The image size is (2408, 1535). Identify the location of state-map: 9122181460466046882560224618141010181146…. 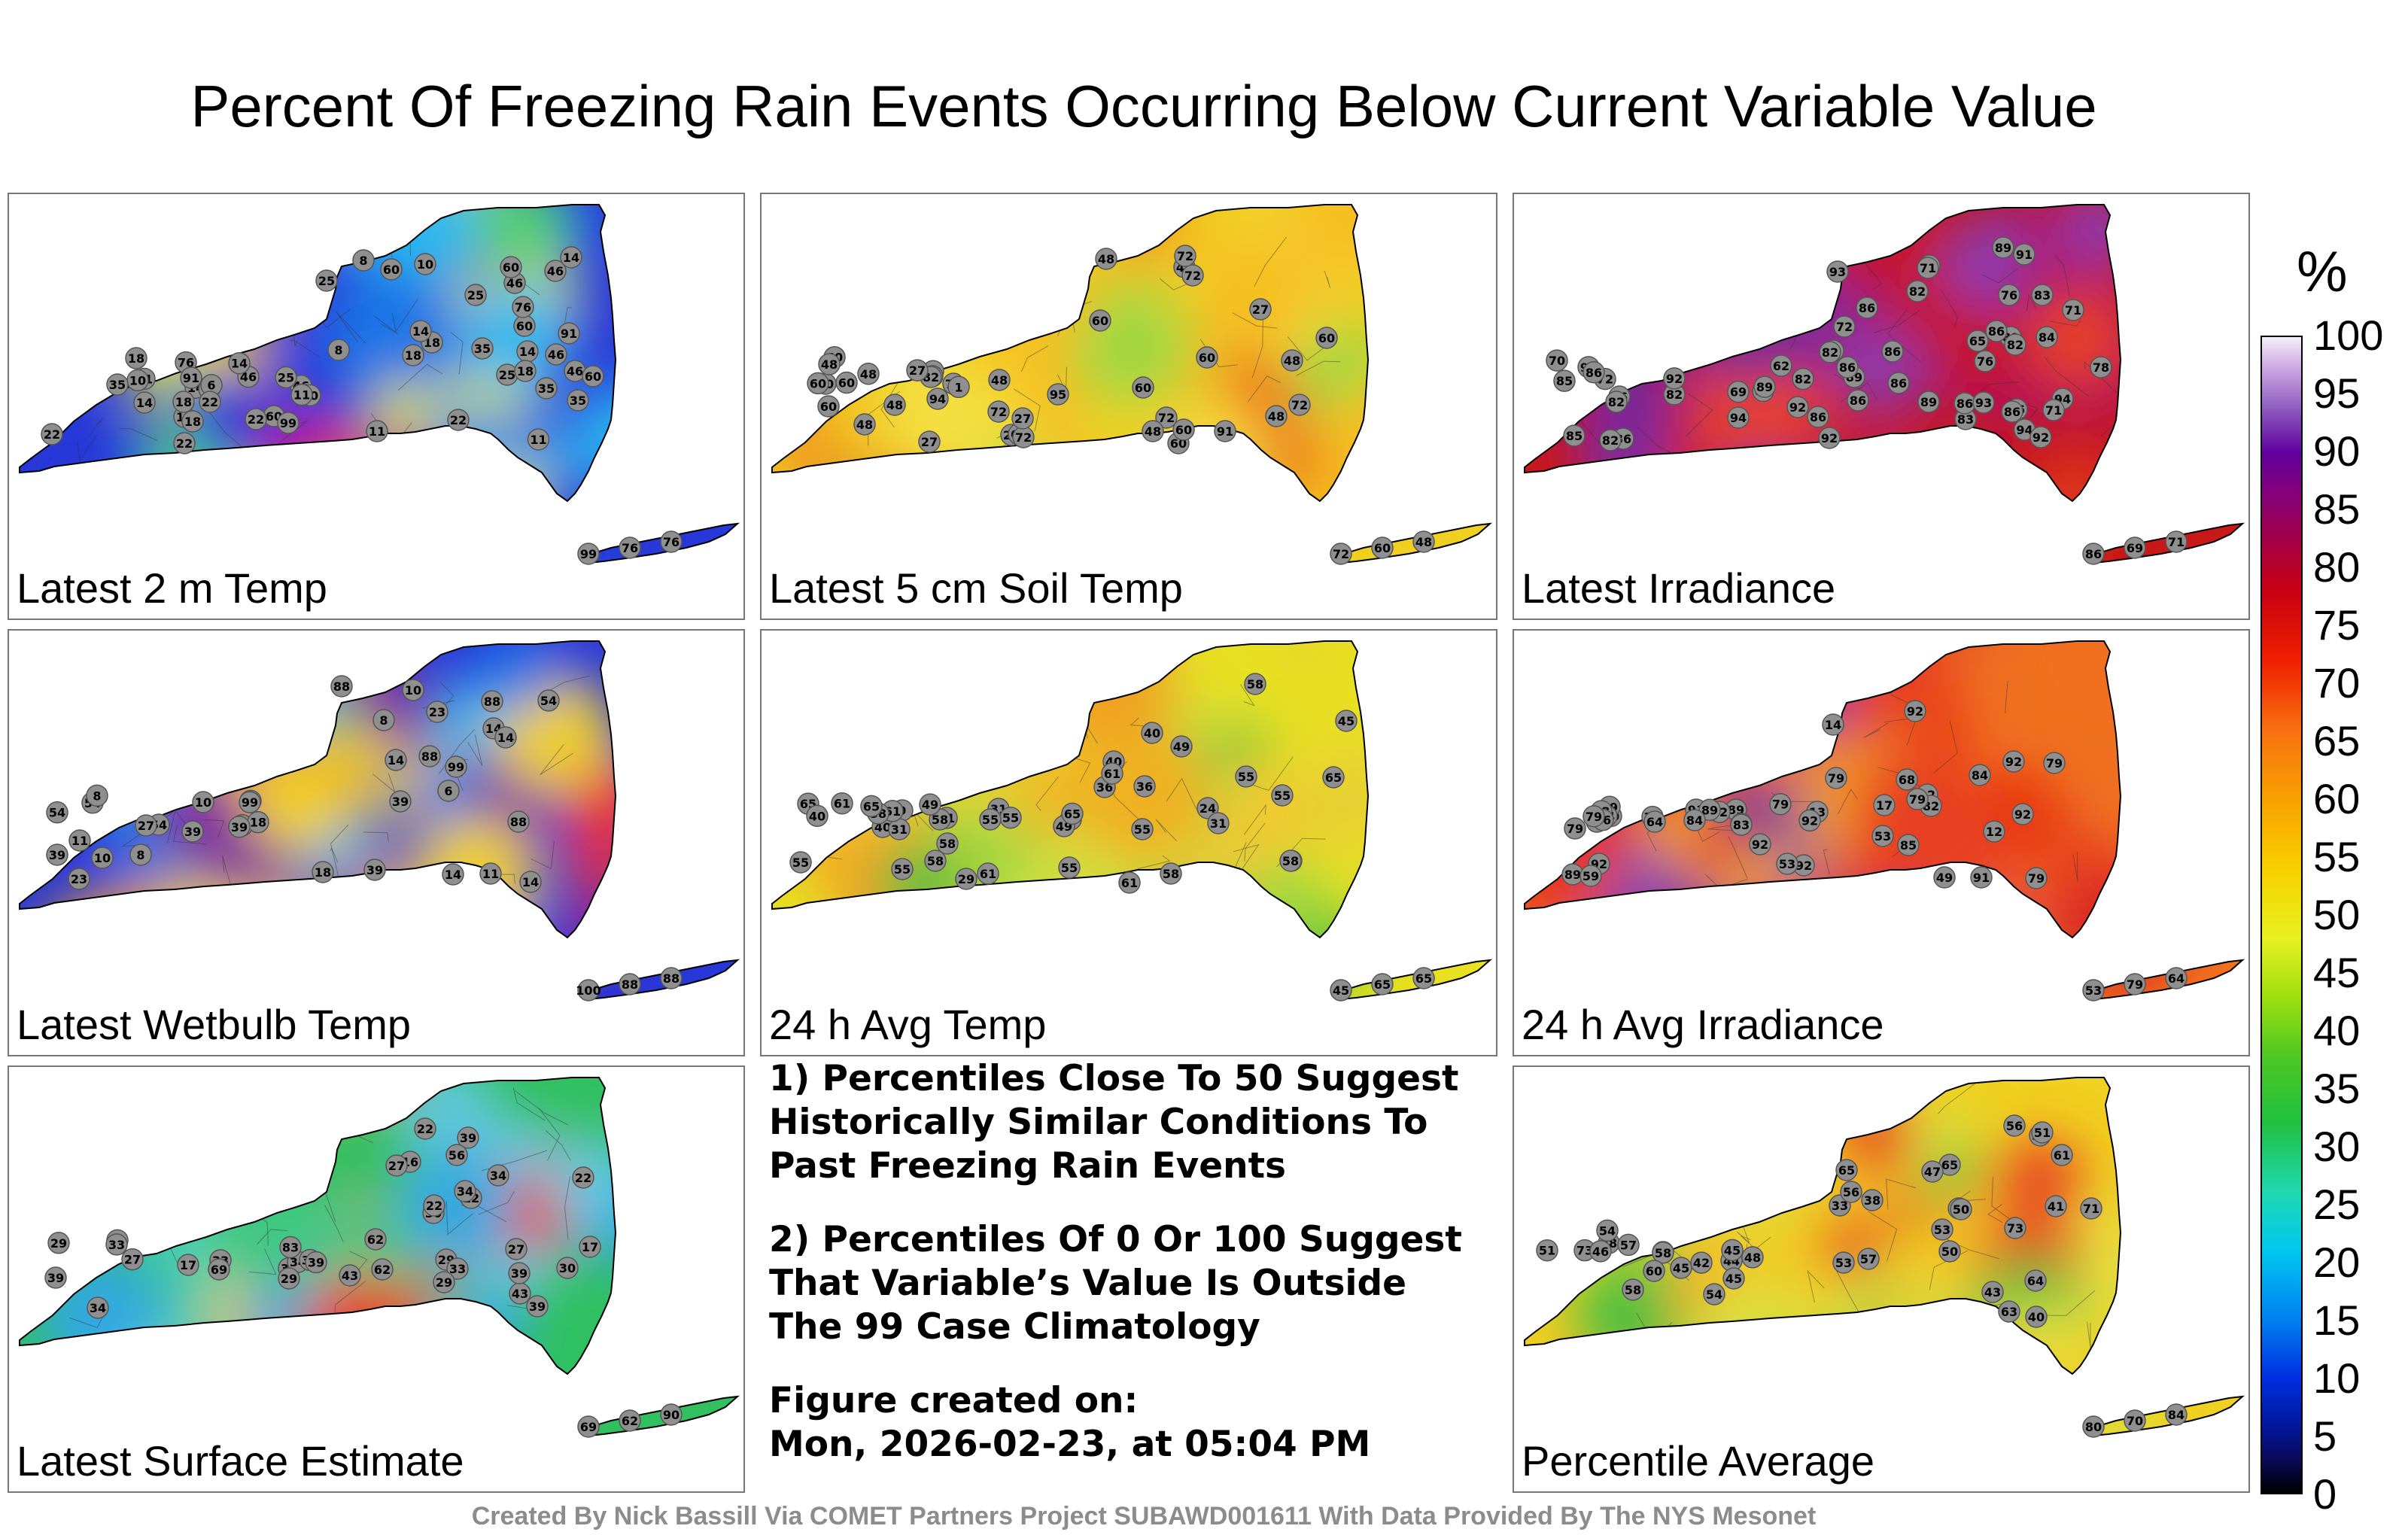
(379, 384).